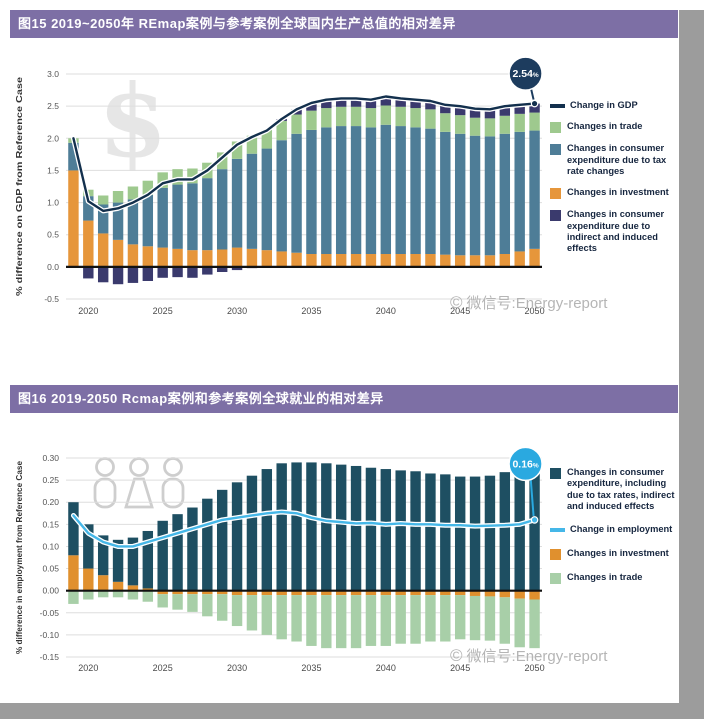 The width and height of the screenshot is (704, 719). Describe the element at coordinates (50, 502) in the screenshot. I see `y-tick-label: 0.20` at that location.